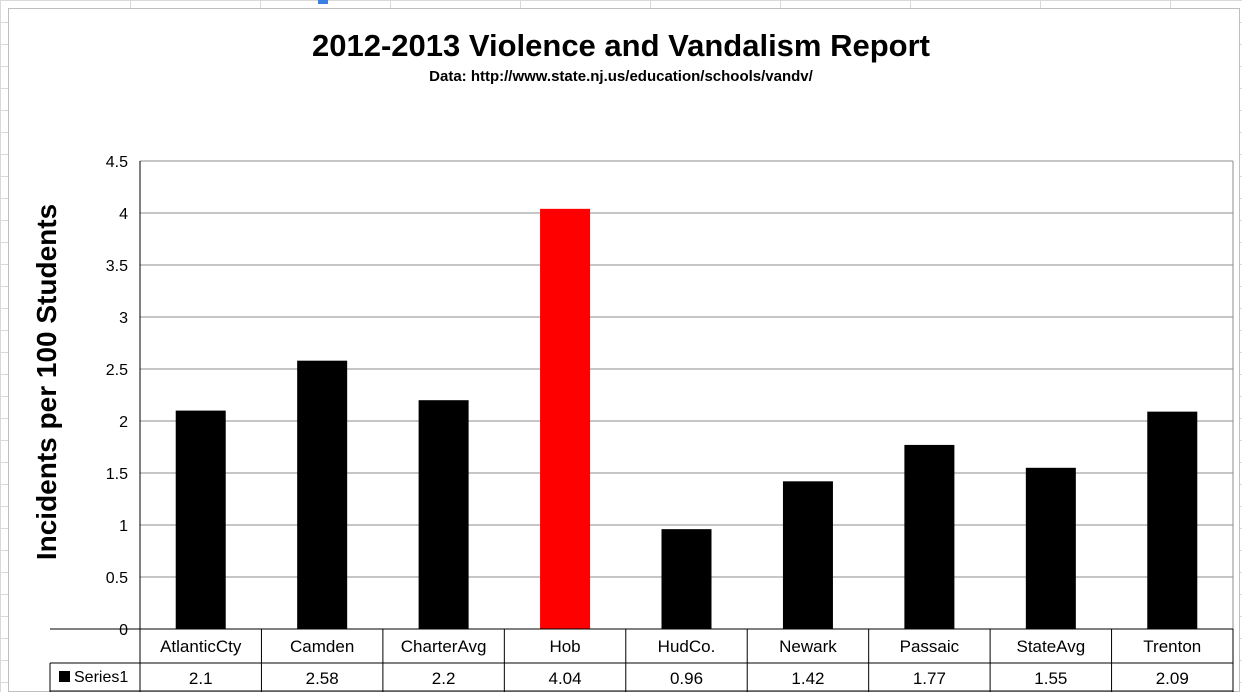 Image resolution: width=1242 pixels, height=692 pixels. Describe the element at coordinates (807, 555) in the screenshot. I see `bar-newark` at that location.